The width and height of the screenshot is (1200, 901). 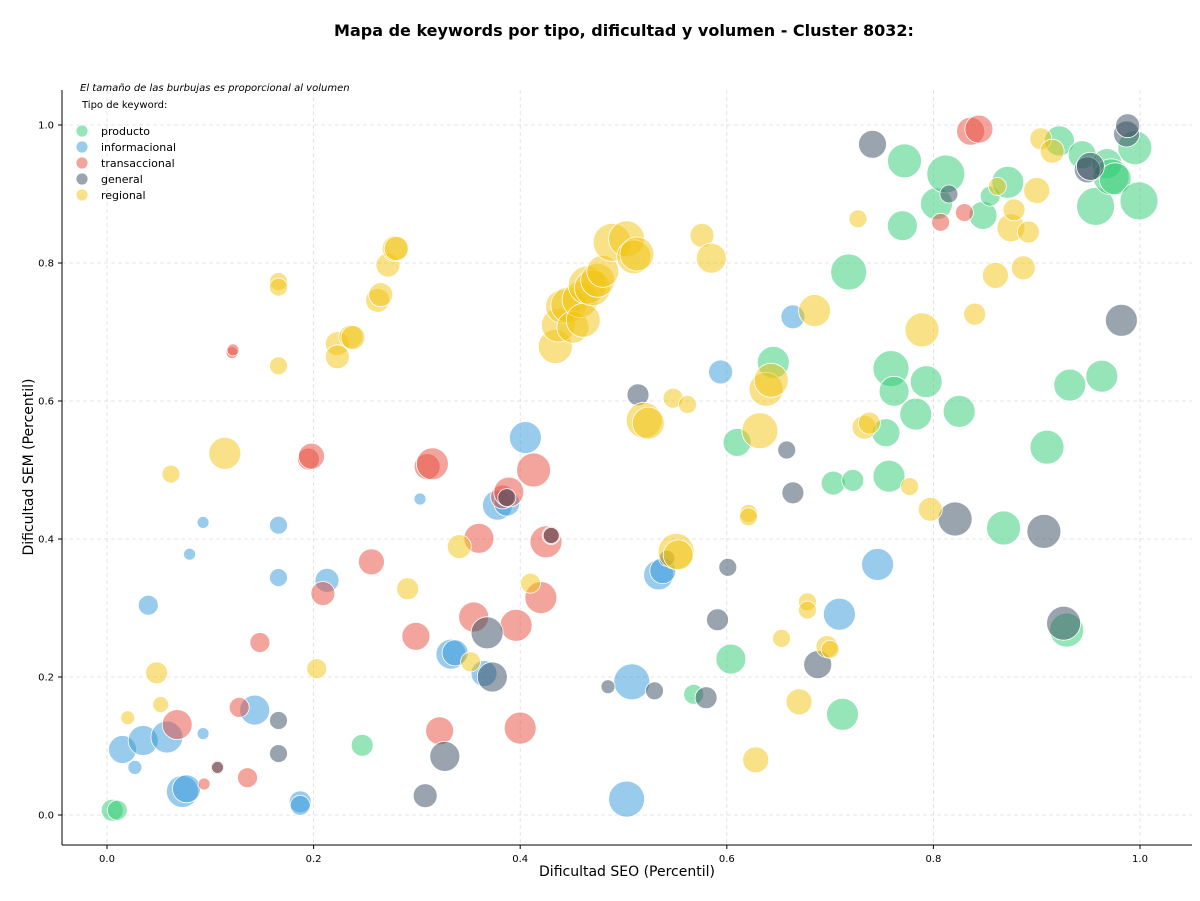 What do you see at coordinates (50, 471) in the screenshot?
I see `y-ticks: 0.0 0.2 0.4 0.6 0.8 1.0` at bounding box center [50, 471].